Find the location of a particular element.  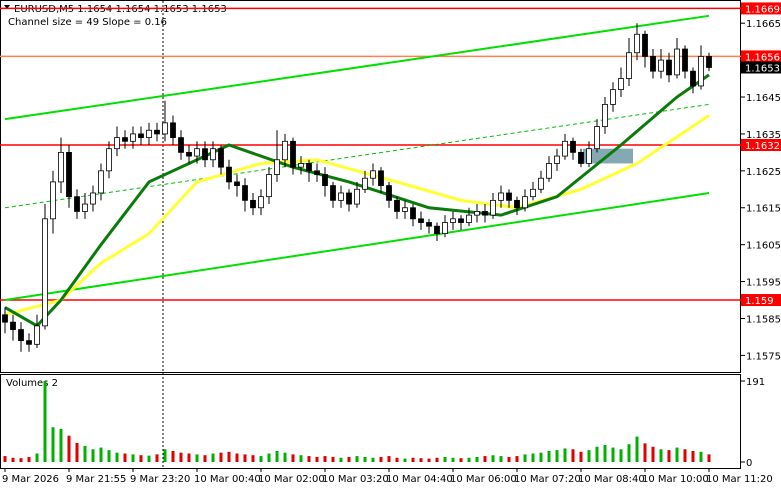

x-tick-label: 10 Mar 04:40 is located at coordinates (419, 479).